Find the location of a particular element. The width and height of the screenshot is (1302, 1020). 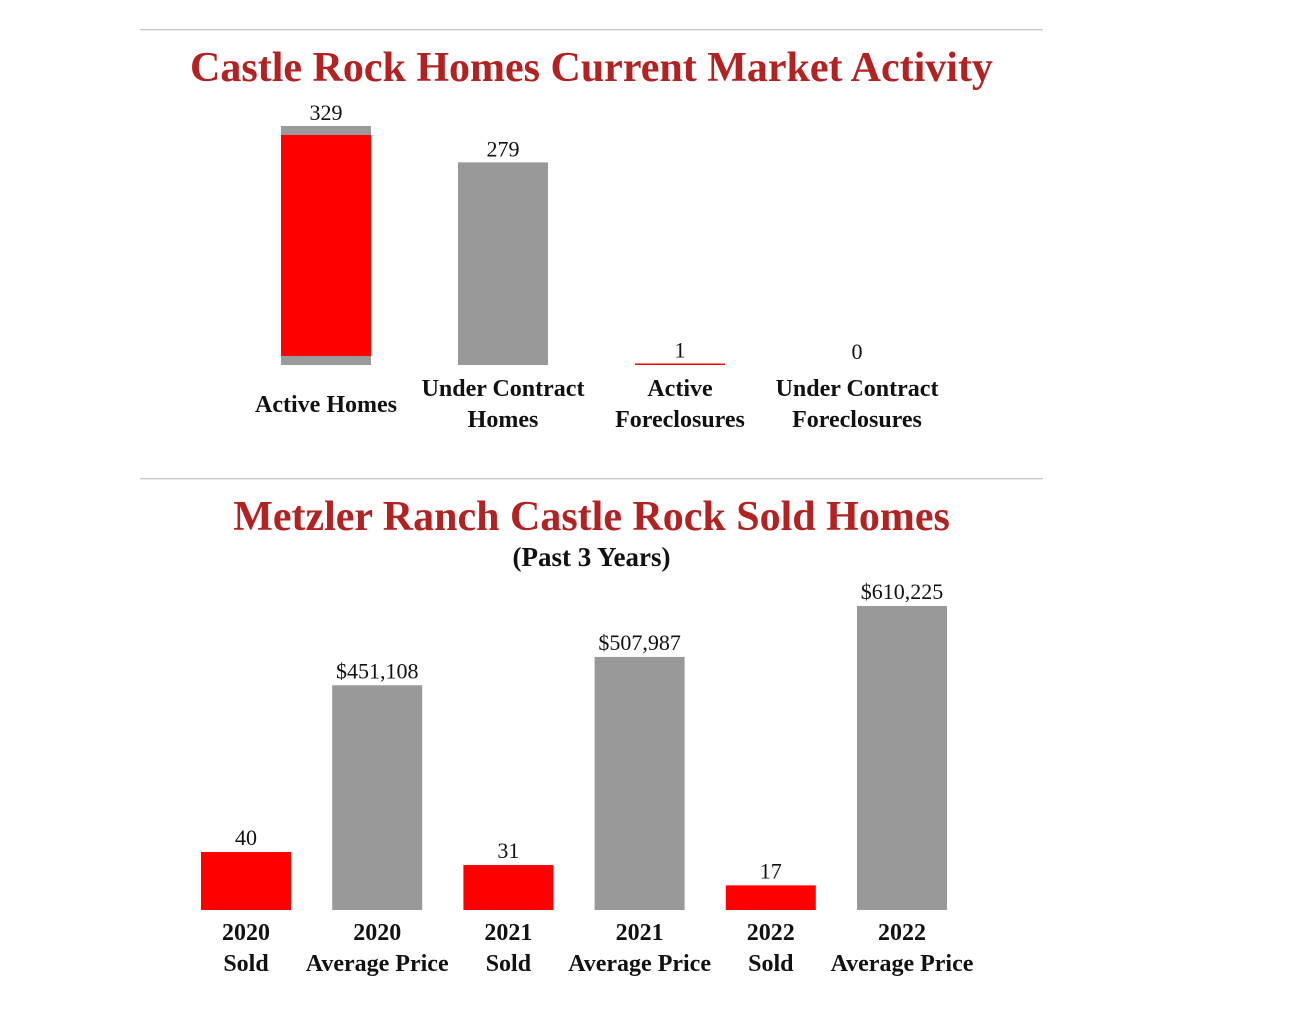

value-label: $451,108 is located at coordinates (377, 670).